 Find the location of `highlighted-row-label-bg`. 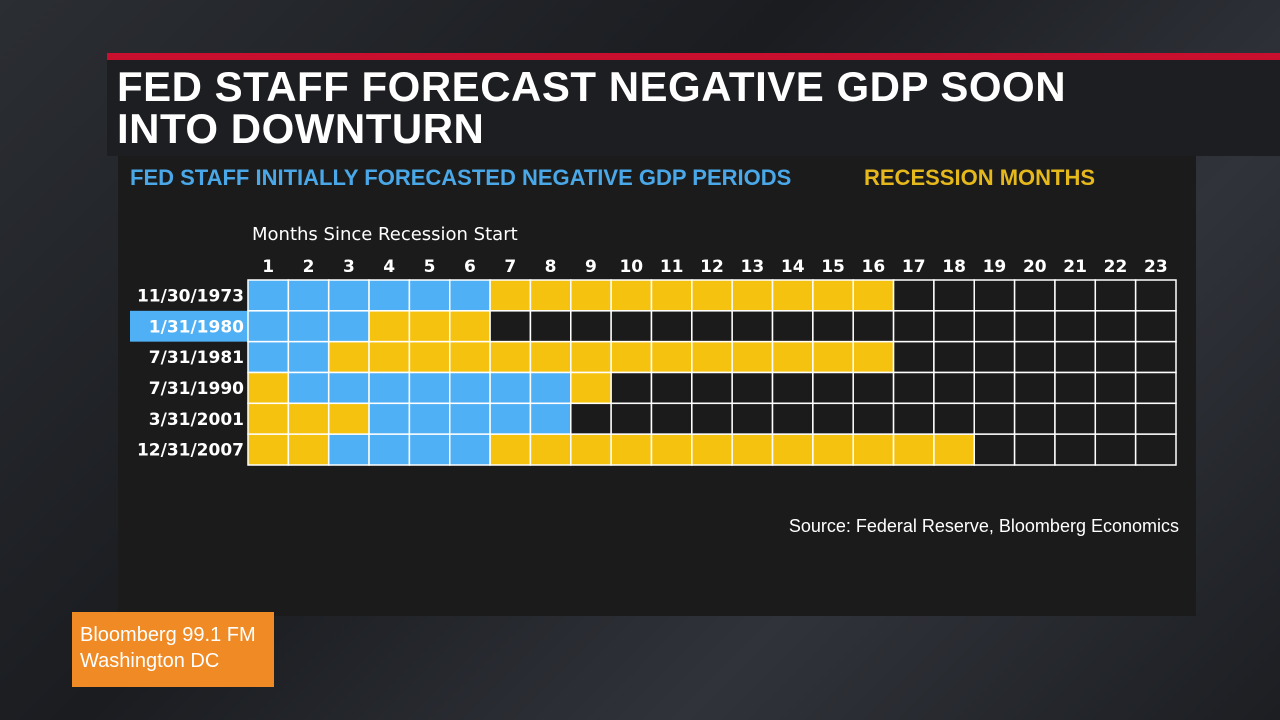

highlighted-row-label-bg is located at coordinates (189, 326).